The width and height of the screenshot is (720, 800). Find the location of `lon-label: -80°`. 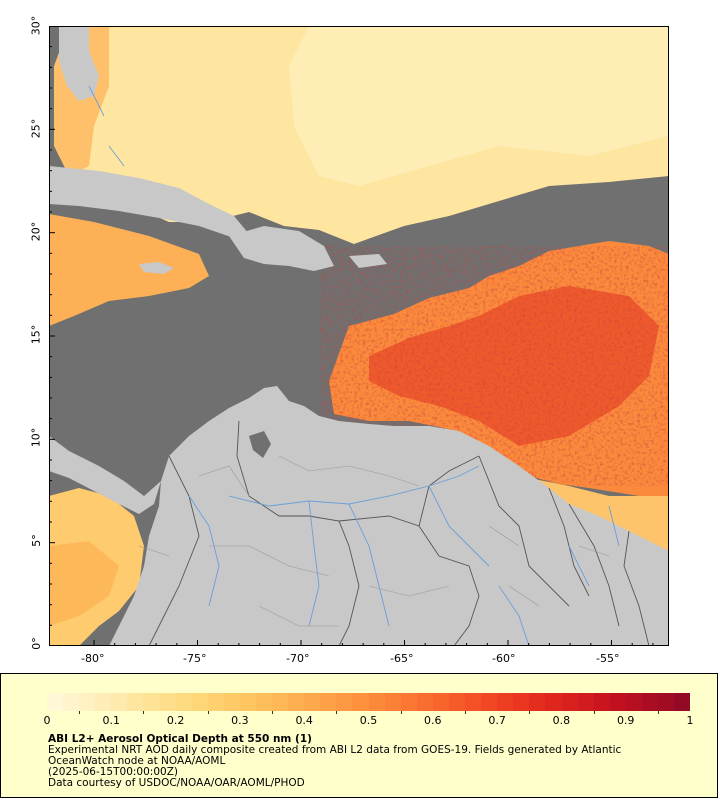

lon-label: -80° is located at coordinates (93, 658).